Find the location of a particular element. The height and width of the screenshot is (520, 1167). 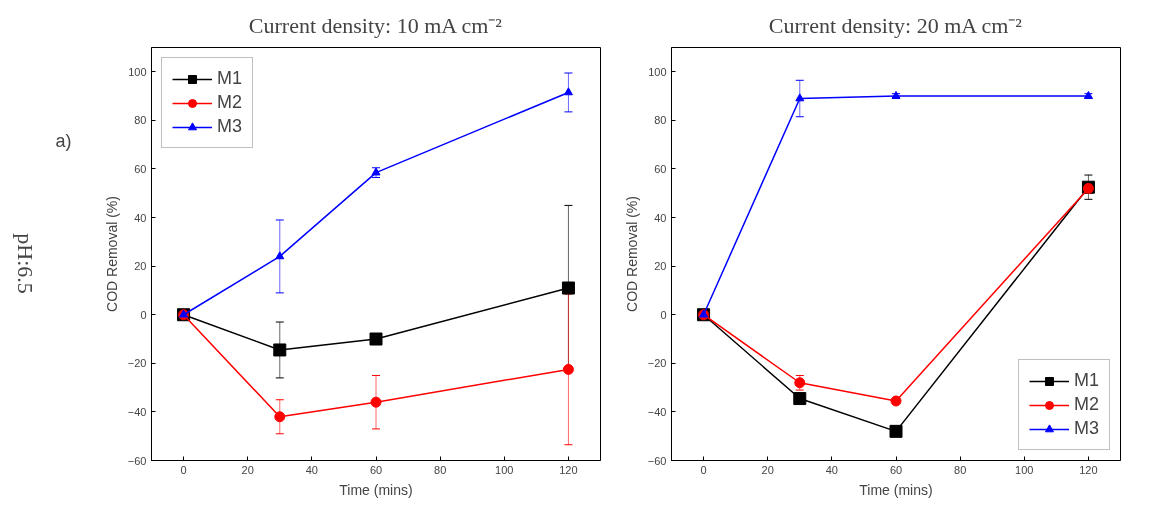

chart-title: Current density: 10 mA cm⁻² is located at coordinates (375, 25).